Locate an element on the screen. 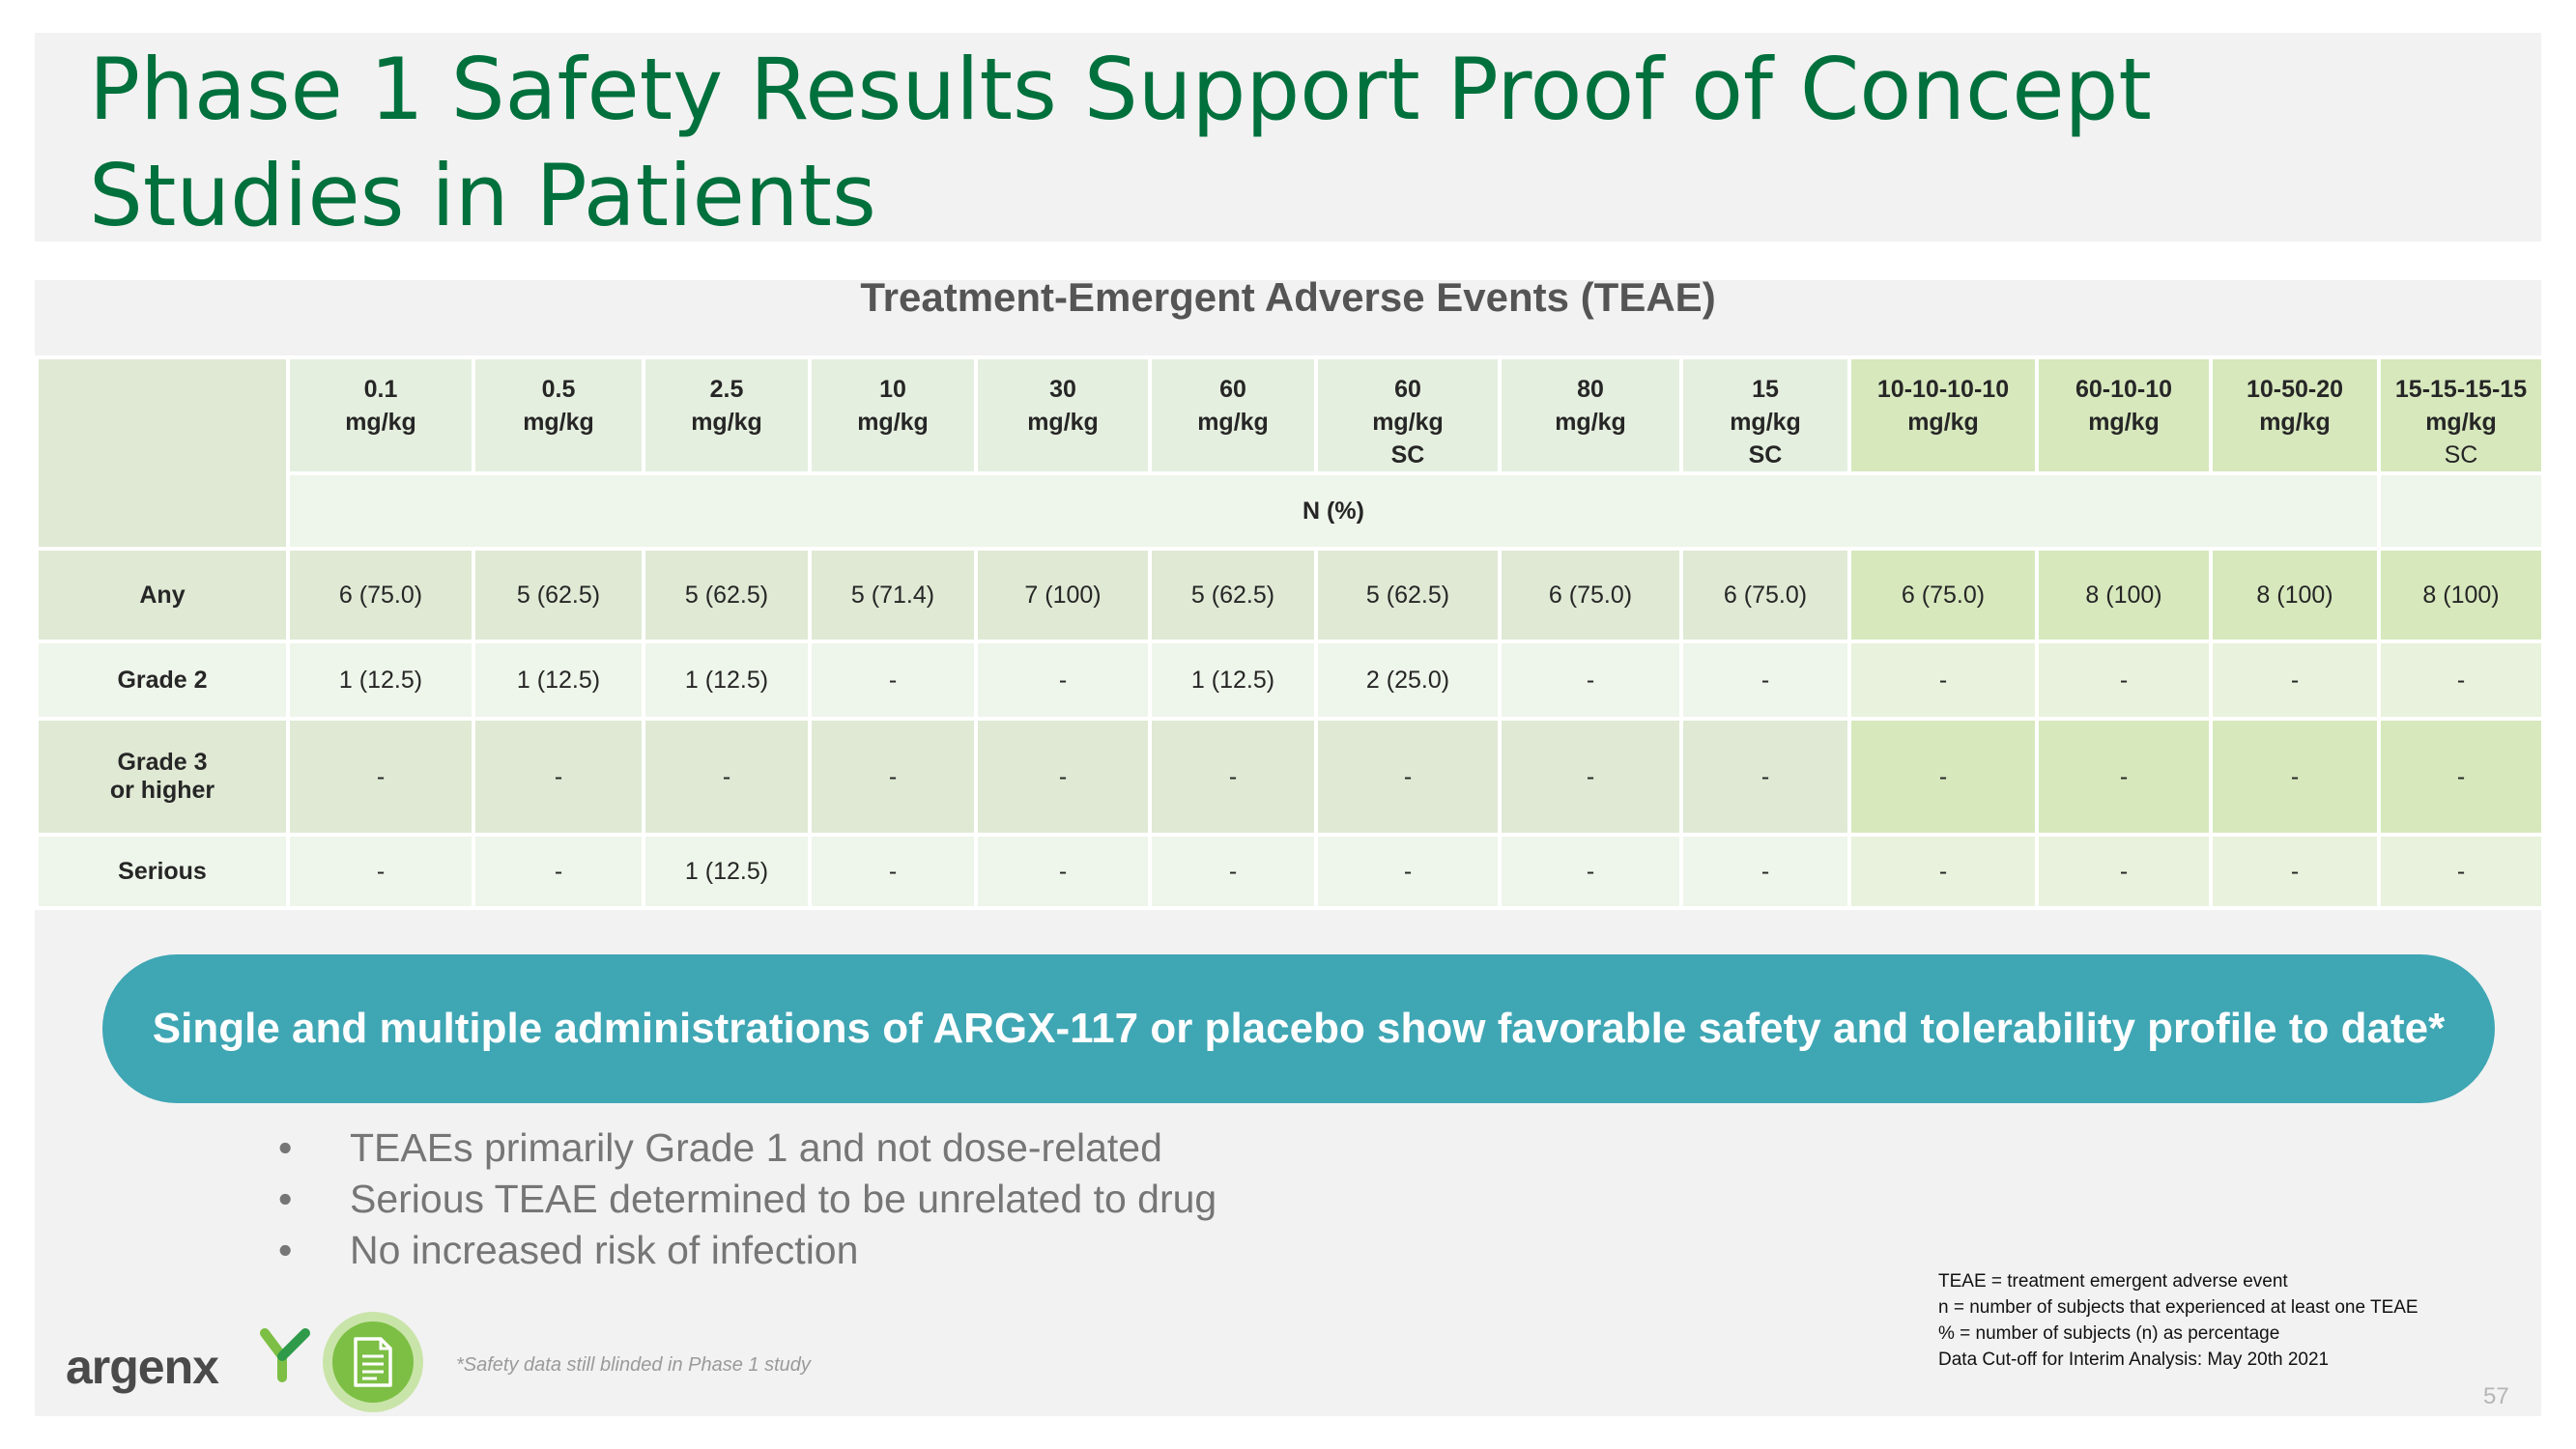 Image resolution: width=2576 pixels, height=1449 pixels. n-percent-label: N (%) is located at coordinates (1334, 511).